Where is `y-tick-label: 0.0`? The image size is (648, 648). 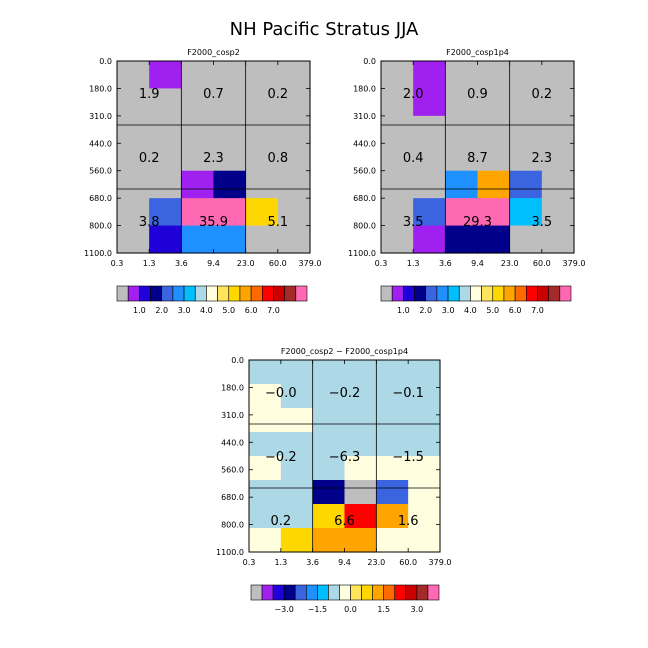 y-tick-label: 0.0 is located at coordinates (105, 61).